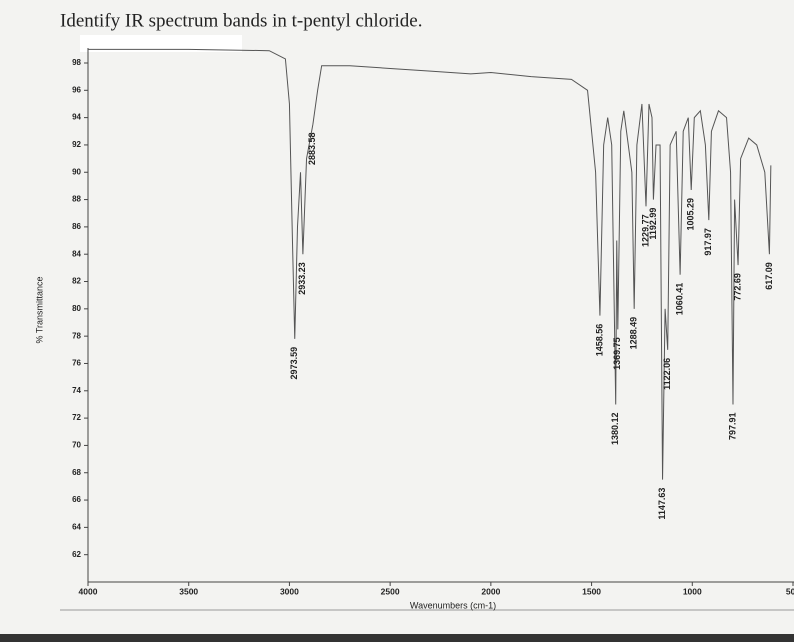 The image size is (794, 642). What do you see at coordinates (76, 226) in the screenshot?
I see `y-tick-label: 86` at bounding box center [76, 226].